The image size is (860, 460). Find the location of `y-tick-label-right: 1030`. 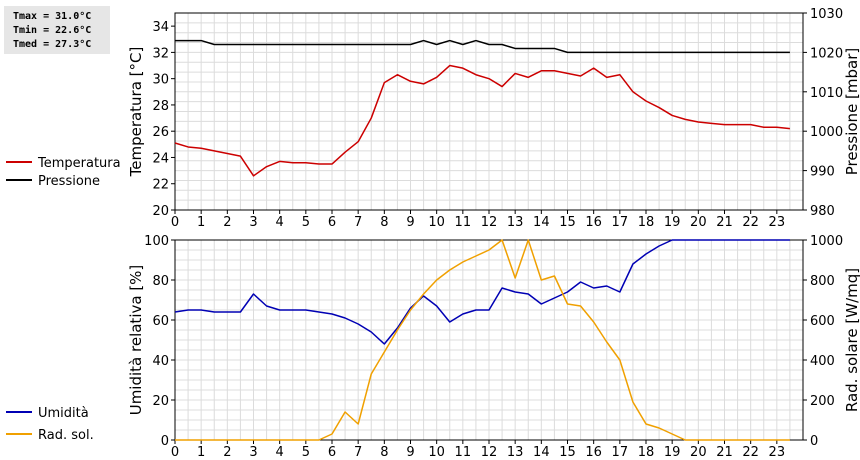

y-tick-label-right: 1030 is located at coordinates (826, 14).